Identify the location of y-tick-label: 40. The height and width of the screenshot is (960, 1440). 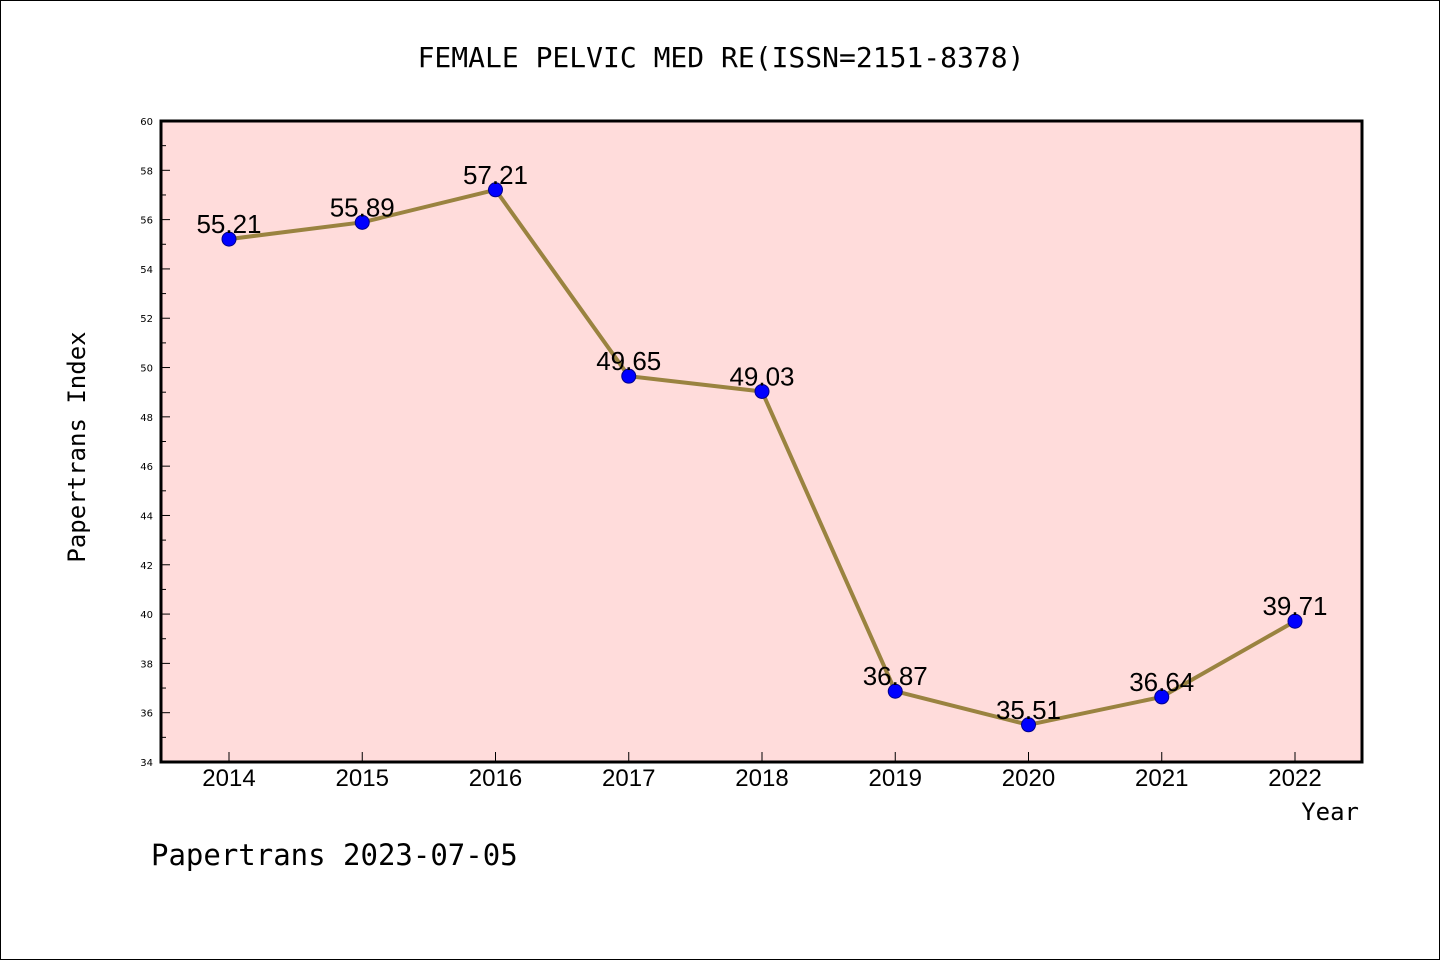
(146, 615).